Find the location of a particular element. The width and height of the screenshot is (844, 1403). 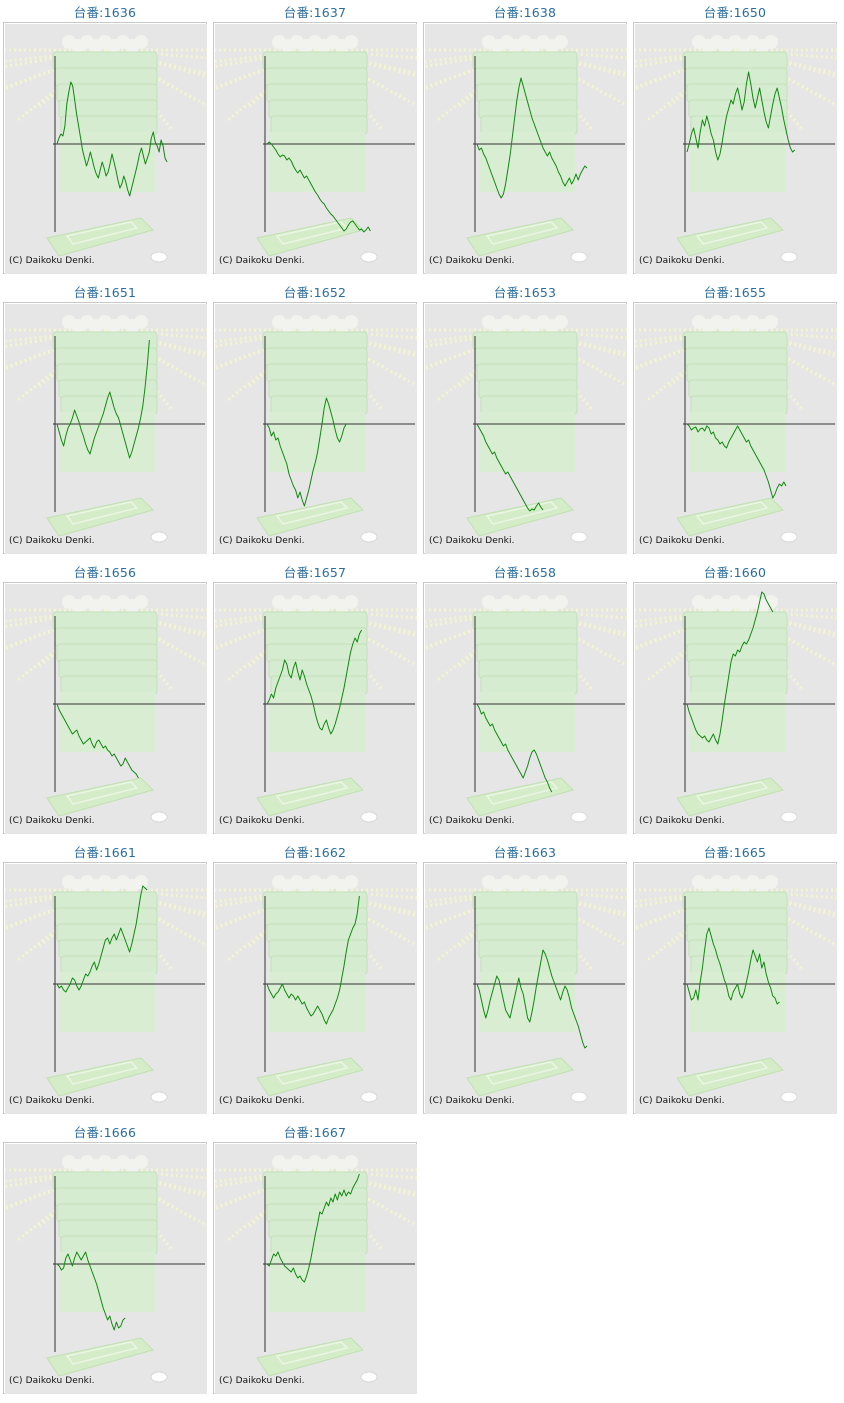

machine-number-label: 台番:1663 is located at coordinates (525, 852).